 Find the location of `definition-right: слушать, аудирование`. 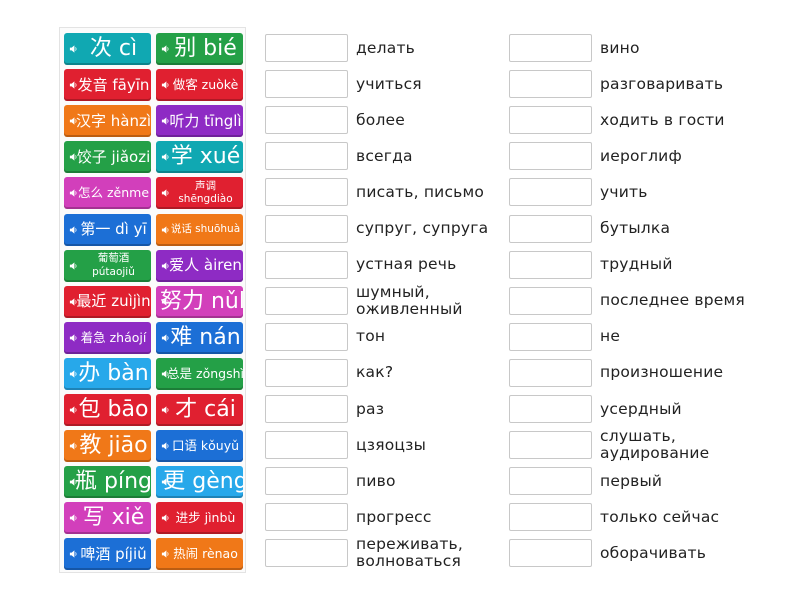

definition-right: слушать, аудирование is located at coordinates (655, 445).